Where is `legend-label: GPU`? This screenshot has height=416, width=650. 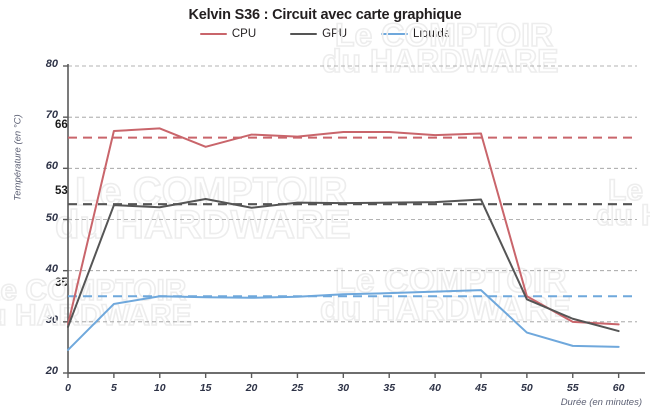 legend-label: GPU is located at coordinates (335, 34).